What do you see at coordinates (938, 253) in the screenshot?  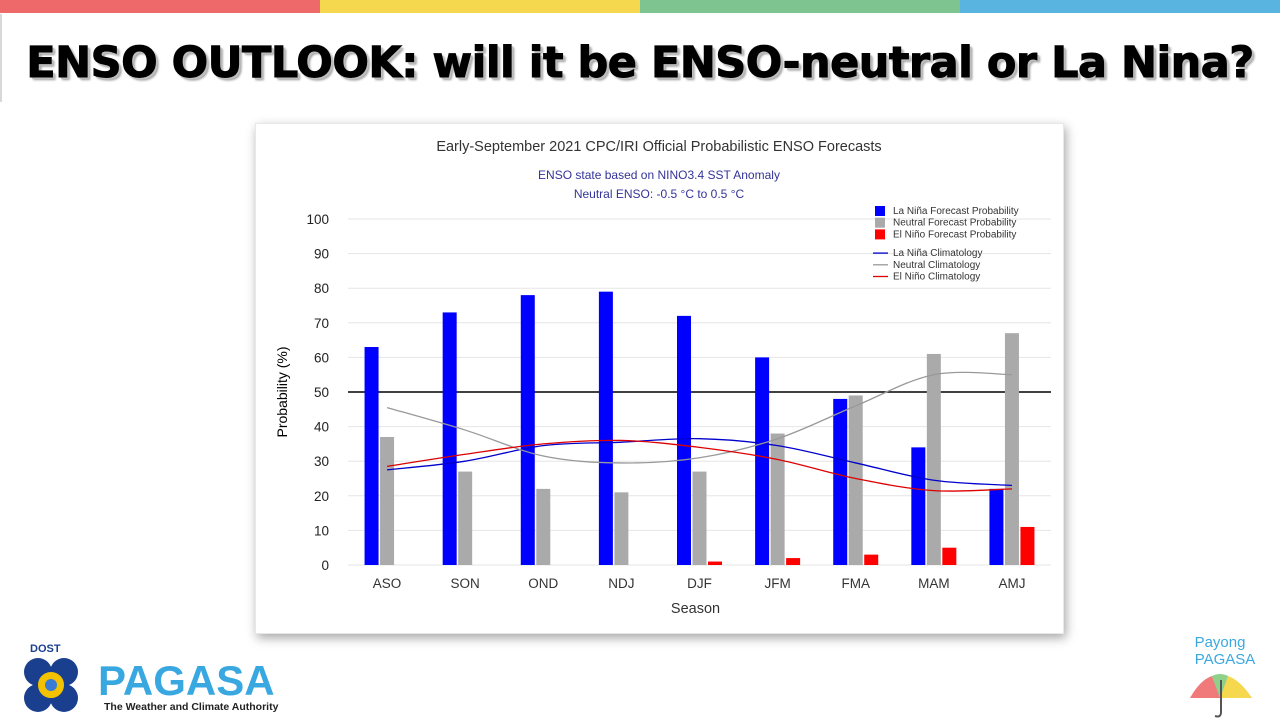 I see `legend-label-3: La Niña Climatology` at bounding box center [938, 253].